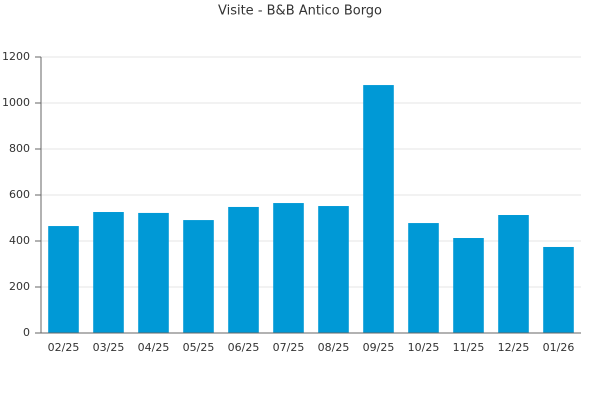 The image size is (600, 400). I want to click on x-tick-label: 04/25, so click(154, 347).